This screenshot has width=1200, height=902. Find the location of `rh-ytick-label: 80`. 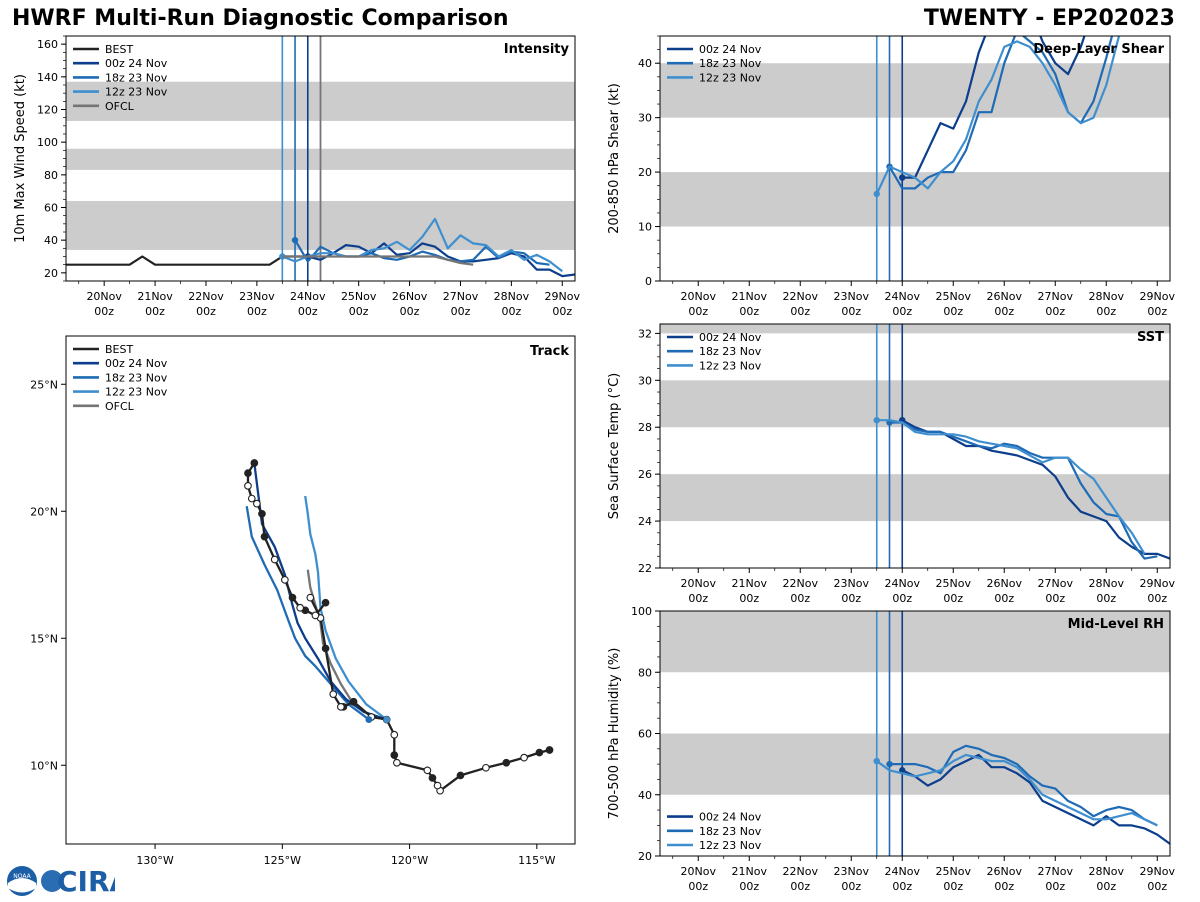

rh-ytick-label: 80 is located at coordinates (645, 672).